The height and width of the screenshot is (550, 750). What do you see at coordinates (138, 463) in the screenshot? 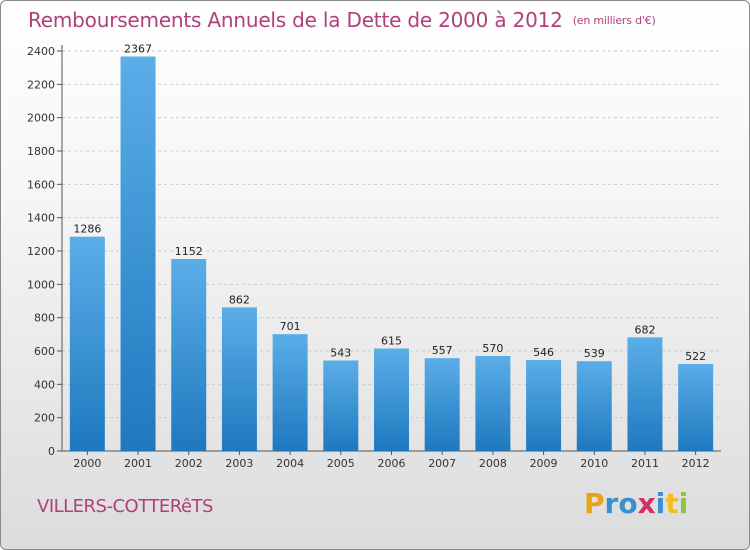
I see `x-tick-label: 2001` at bounding box center [138, 463].